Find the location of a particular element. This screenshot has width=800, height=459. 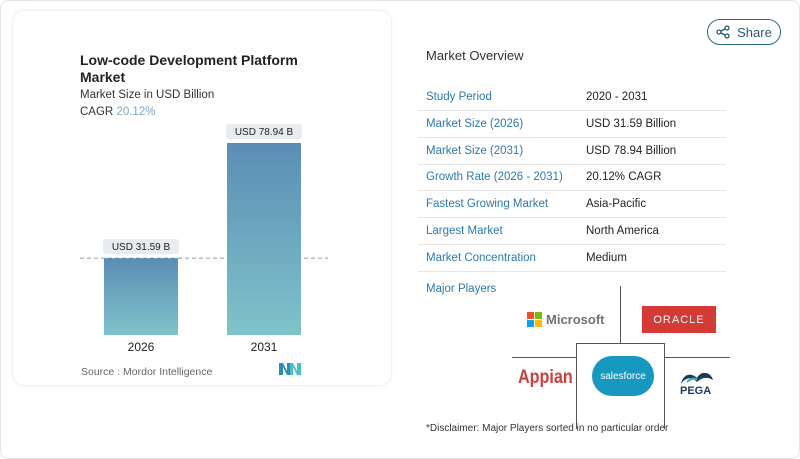

overview-value: Asia-Pacific is located at coordinates (616, 204).